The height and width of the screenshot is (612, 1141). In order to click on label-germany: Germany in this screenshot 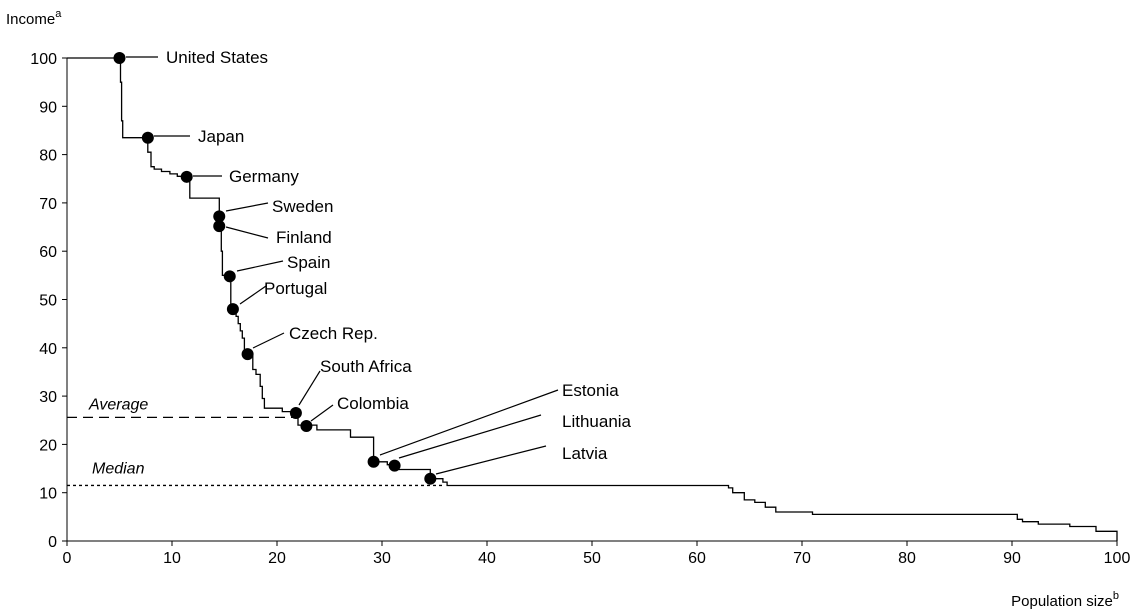, I will do `click(264, 176)`.